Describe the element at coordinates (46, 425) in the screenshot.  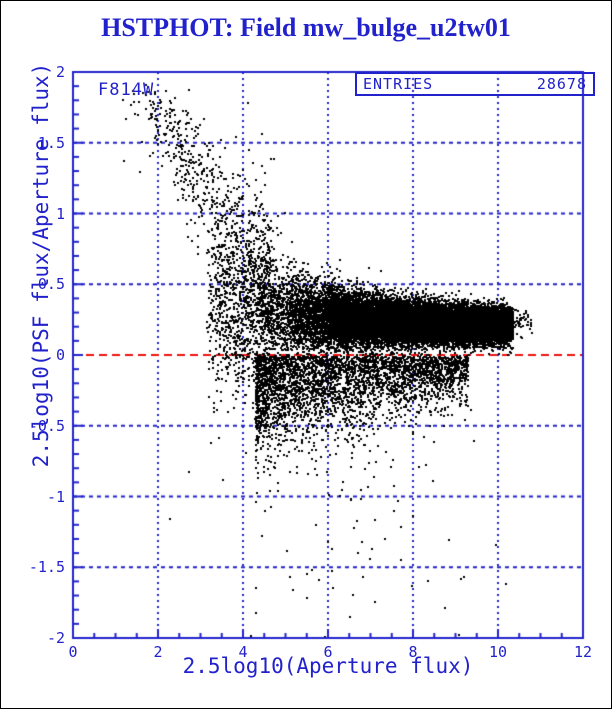
I see `y-tick-label: -0.5` at that location.